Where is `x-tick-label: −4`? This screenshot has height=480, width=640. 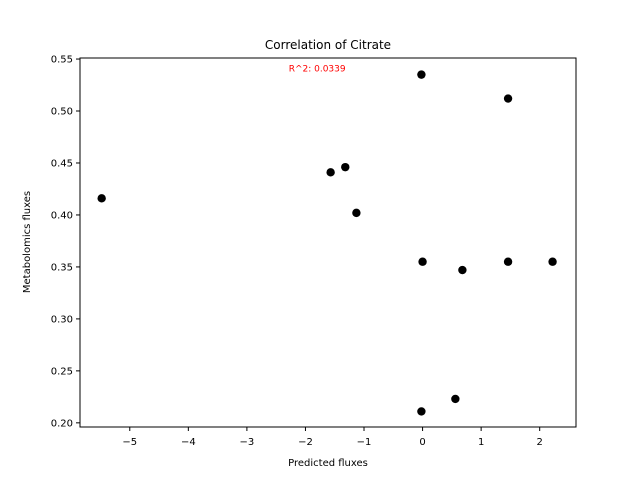
x-tick-label: −4 is located at coordinates (188, 442).